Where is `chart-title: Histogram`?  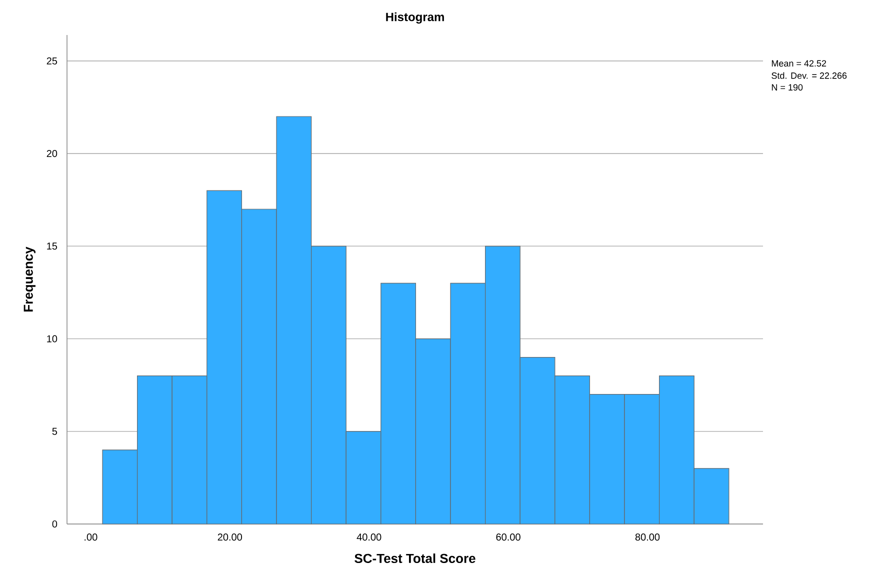 chart-title: Histogram is located at coordinates (415, 18).